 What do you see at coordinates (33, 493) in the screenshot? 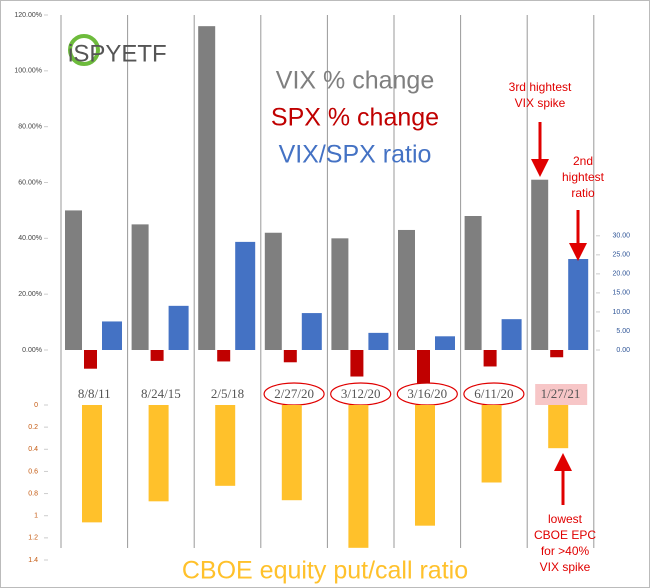
I see `y-tick-label: 0.8` at bounding box center [33, 493].